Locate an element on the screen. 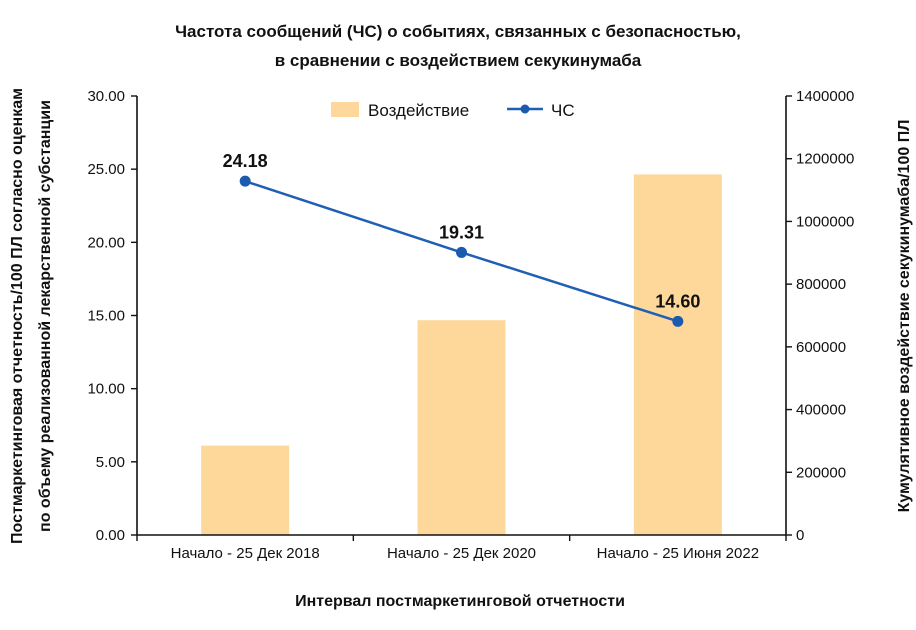  category-label-3: Начало - 25 Июня 2022 is located at coordinates (678, 553).